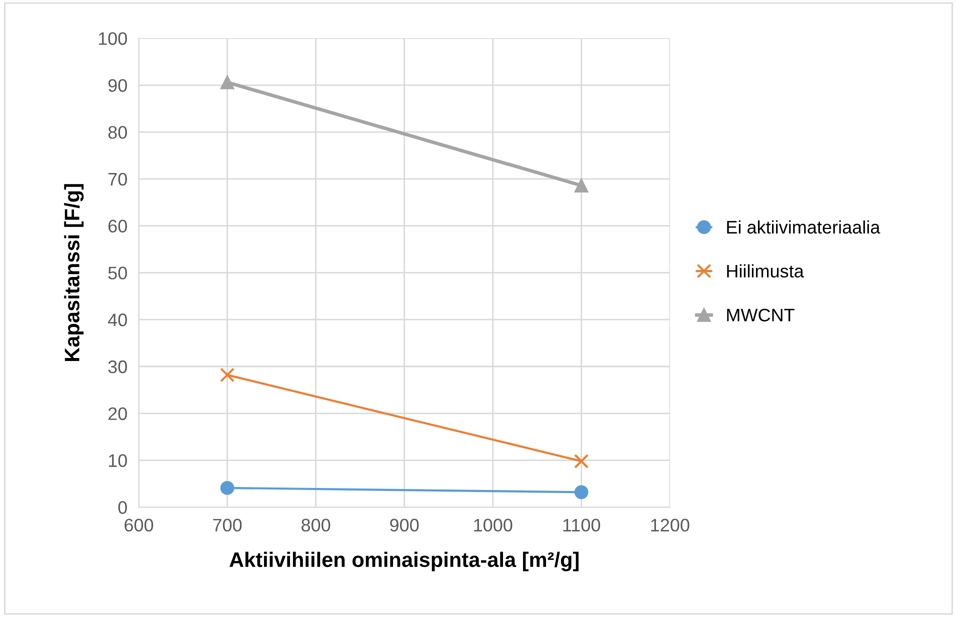  I want to click on legend-label: MWCNT, so click(760, 315).